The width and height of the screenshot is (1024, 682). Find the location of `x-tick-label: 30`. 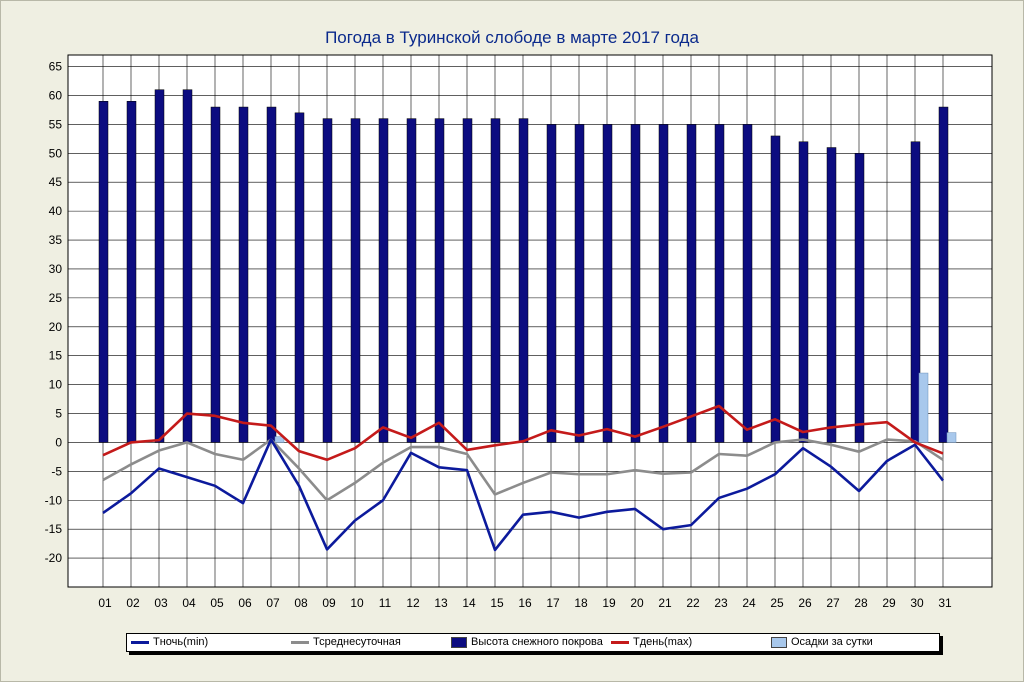

x-tick-label: 30 is located at coordinates (917, 603).